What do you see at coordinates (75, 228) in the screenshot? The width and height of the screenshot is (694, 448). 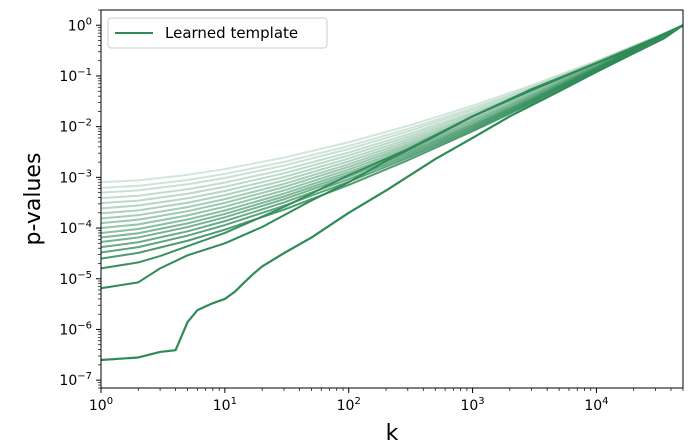 I see `y-tick-label: 10⁻⁴` at bounding box center [75, 228].